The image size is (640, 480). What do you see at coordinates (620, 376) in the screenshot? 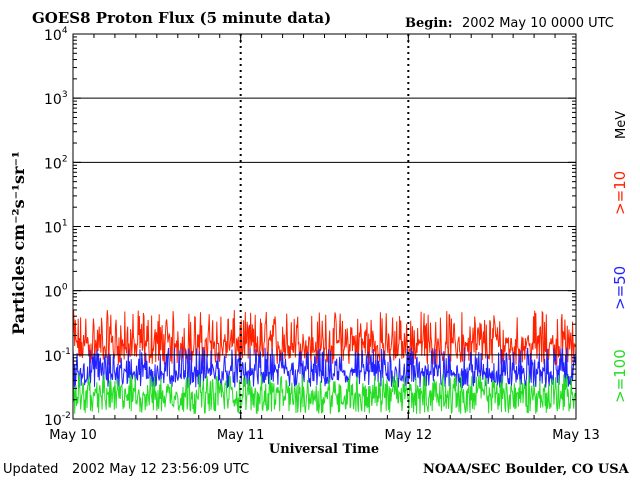
I see `legend-100mev: >=100` at bounding box center [620, 376].